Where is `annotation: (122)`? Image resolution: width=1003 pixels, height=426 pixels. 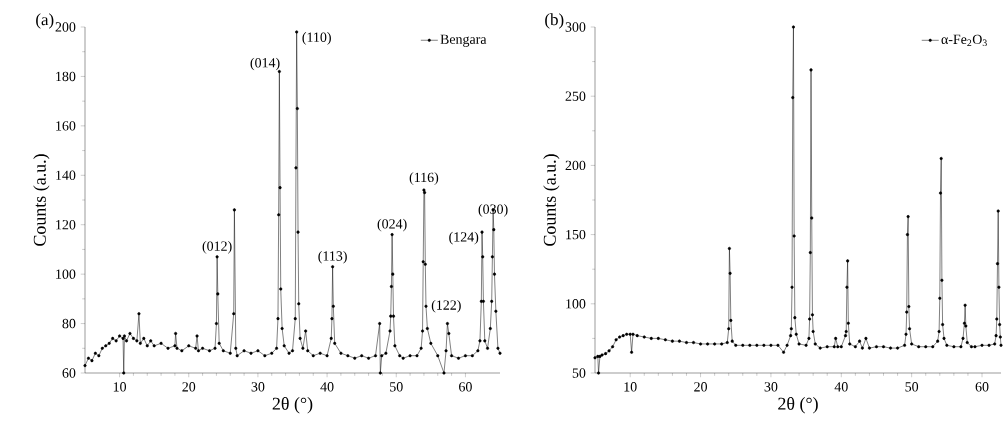 annotation: (122) is located at coordinates (446, 306).